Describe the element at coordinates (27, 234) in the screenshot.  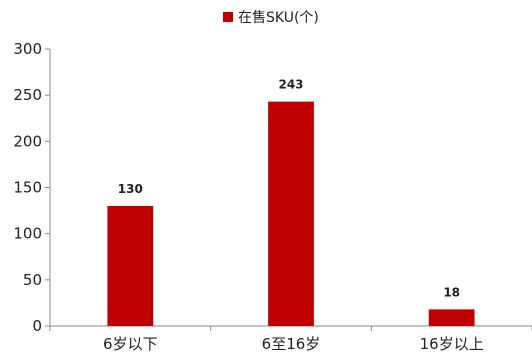
I see `y-tick-label: 100` at that location.